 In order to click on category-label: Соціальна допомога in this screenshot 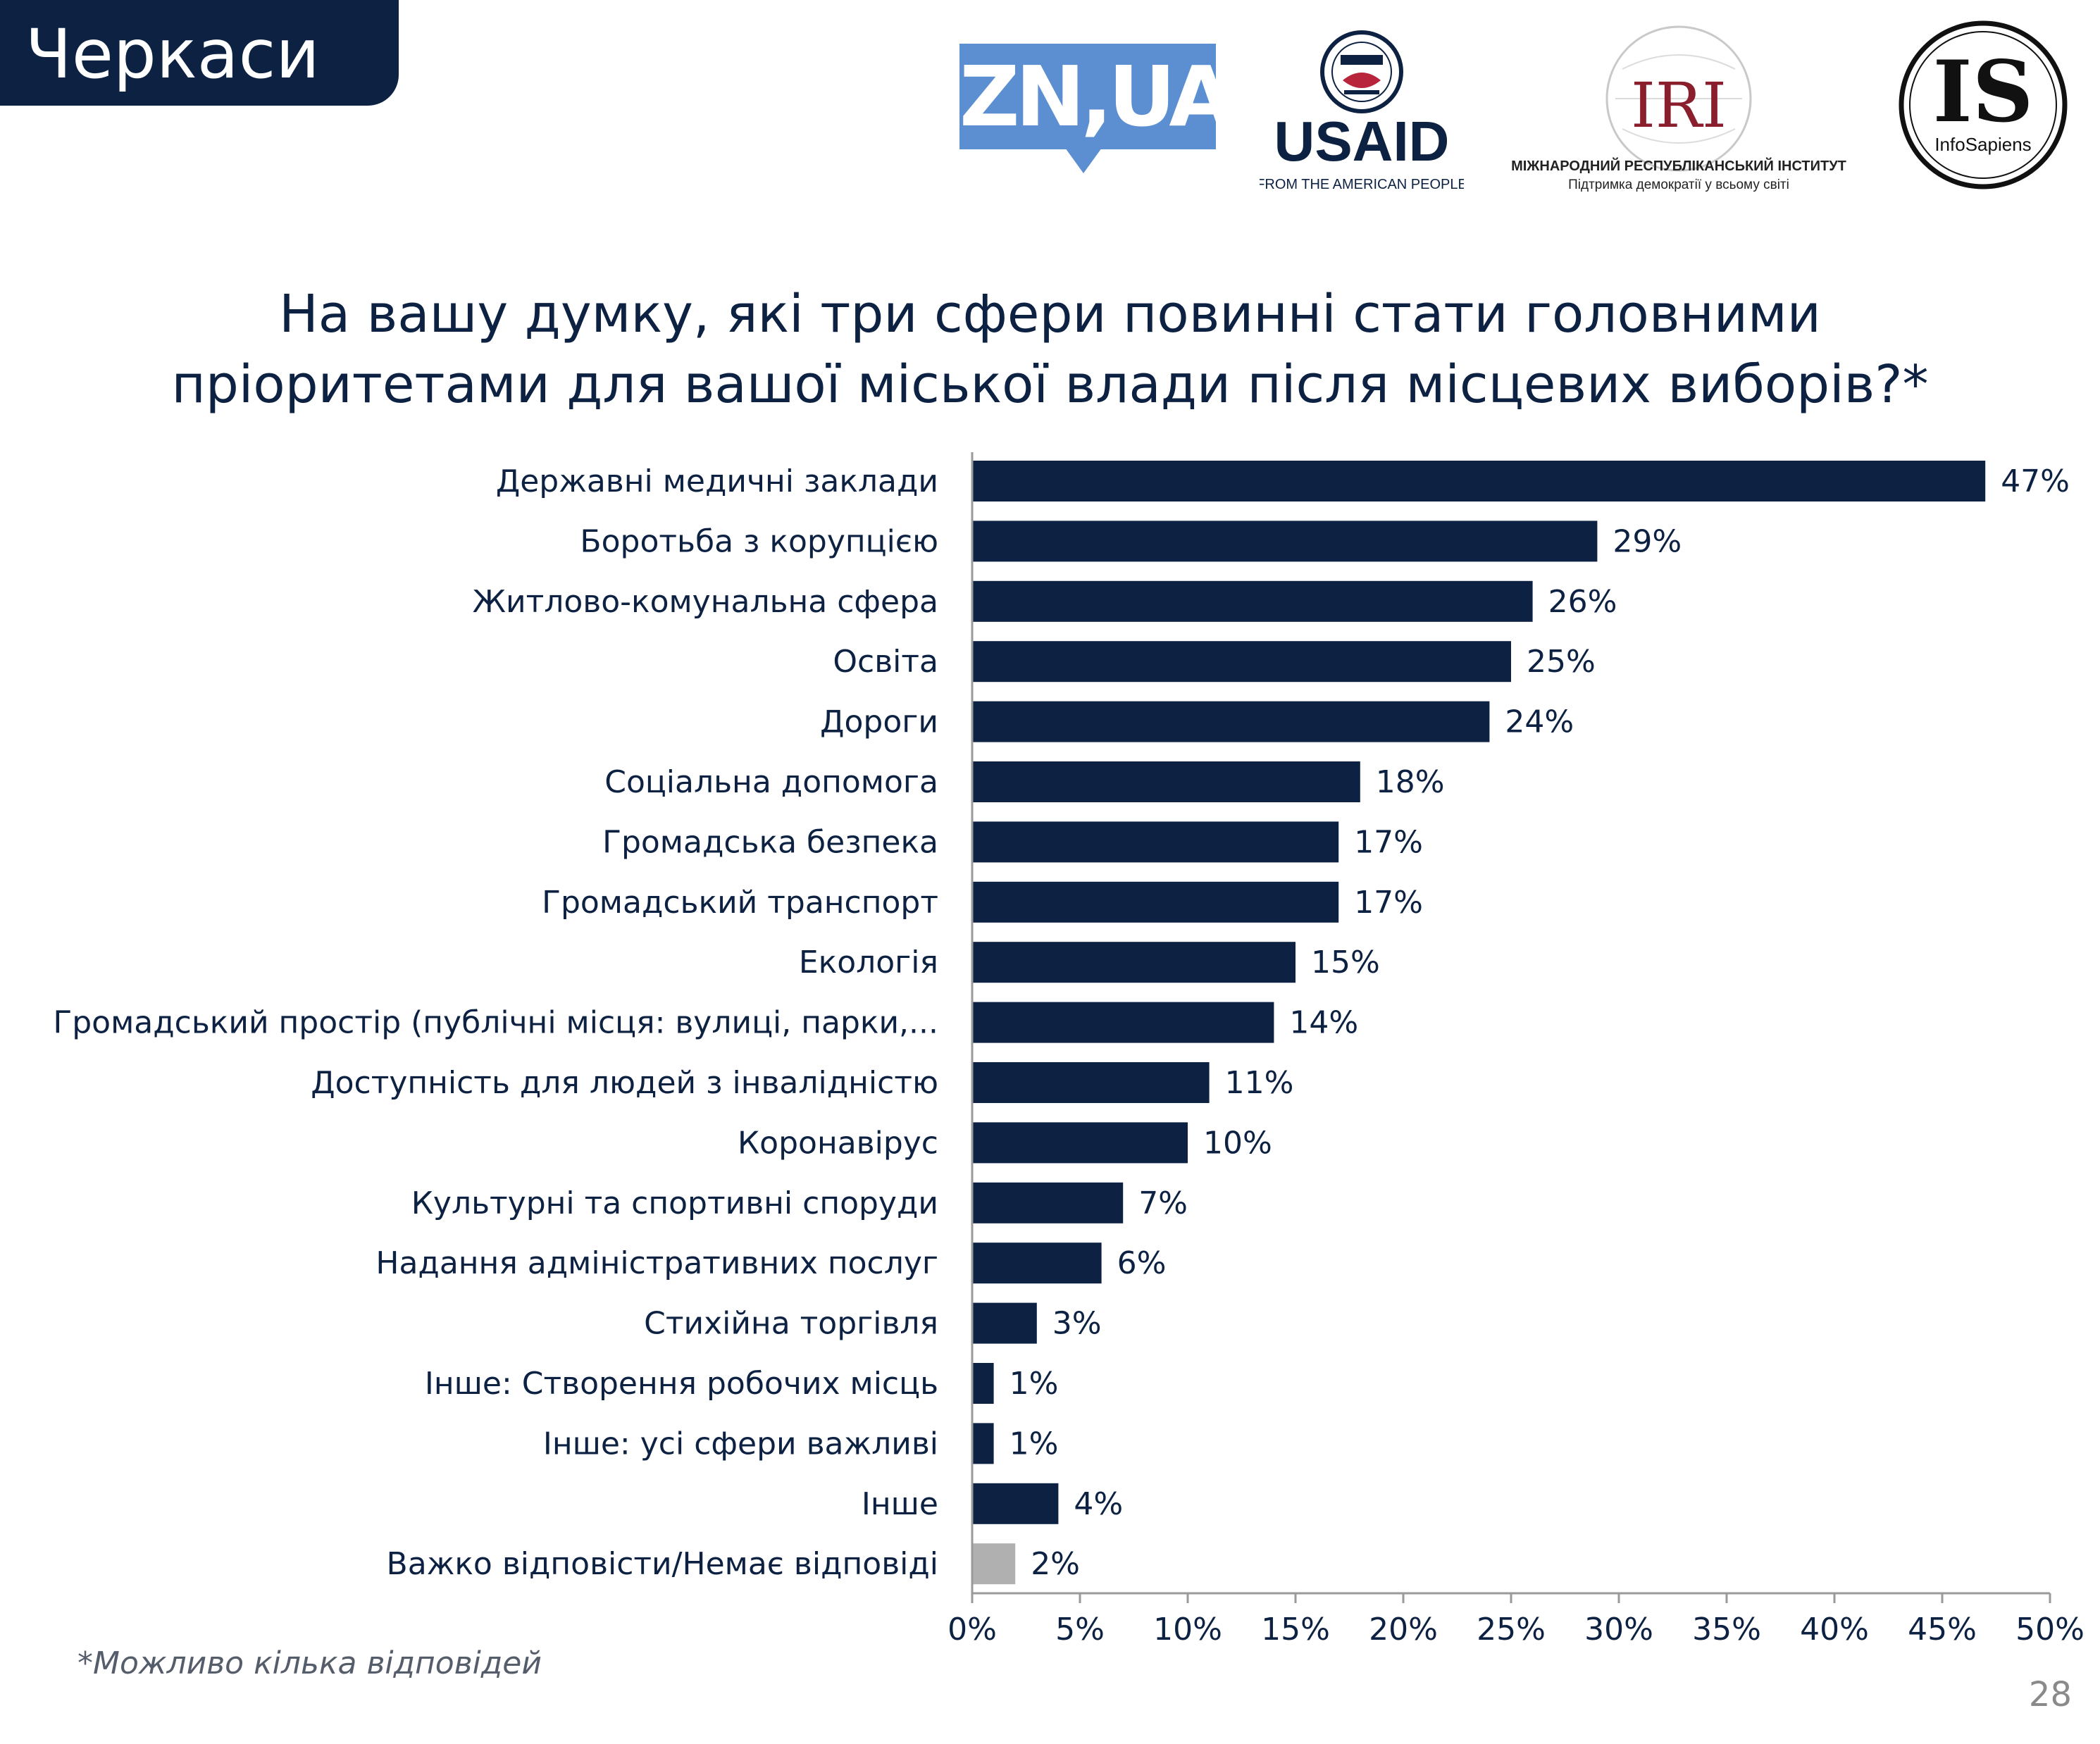, I will do `click(771, 782)`.